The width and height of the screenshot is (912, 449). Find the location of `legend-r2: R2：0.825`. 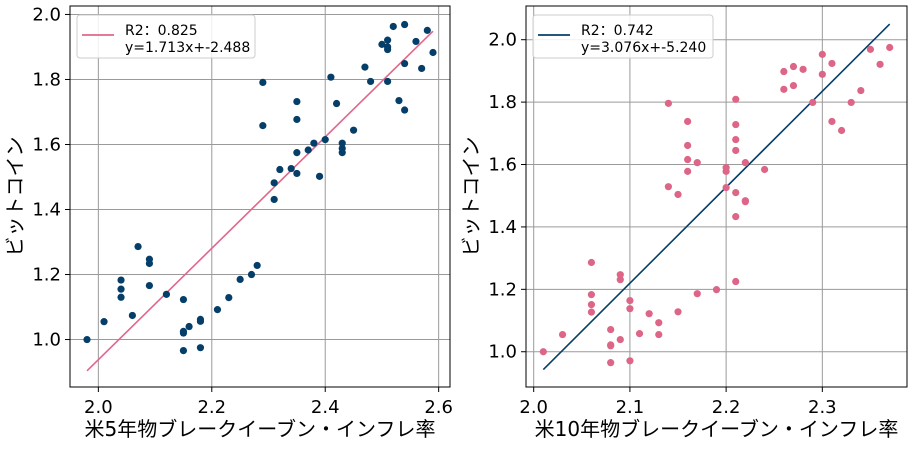

legend-r2: R2：0.825 is located at coordinates (161, 31).